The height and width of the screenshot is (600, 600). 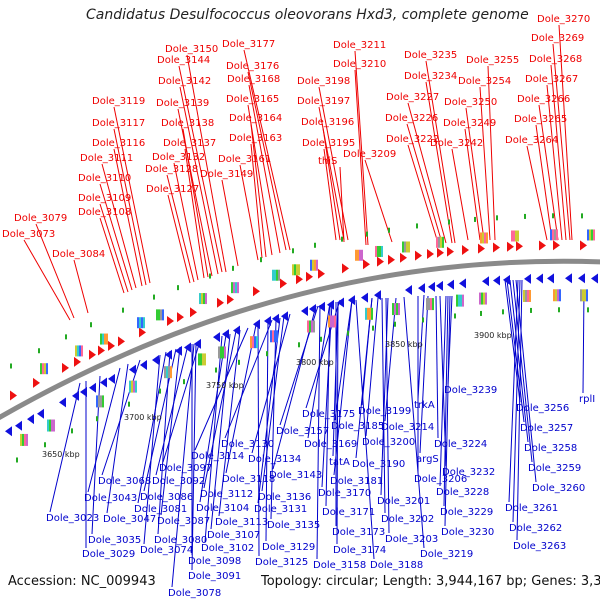 What do you see at coordinates (180, 540) in the screenshot?
I see `gene-label: Dole_3080` at bounding box center [180, 540].